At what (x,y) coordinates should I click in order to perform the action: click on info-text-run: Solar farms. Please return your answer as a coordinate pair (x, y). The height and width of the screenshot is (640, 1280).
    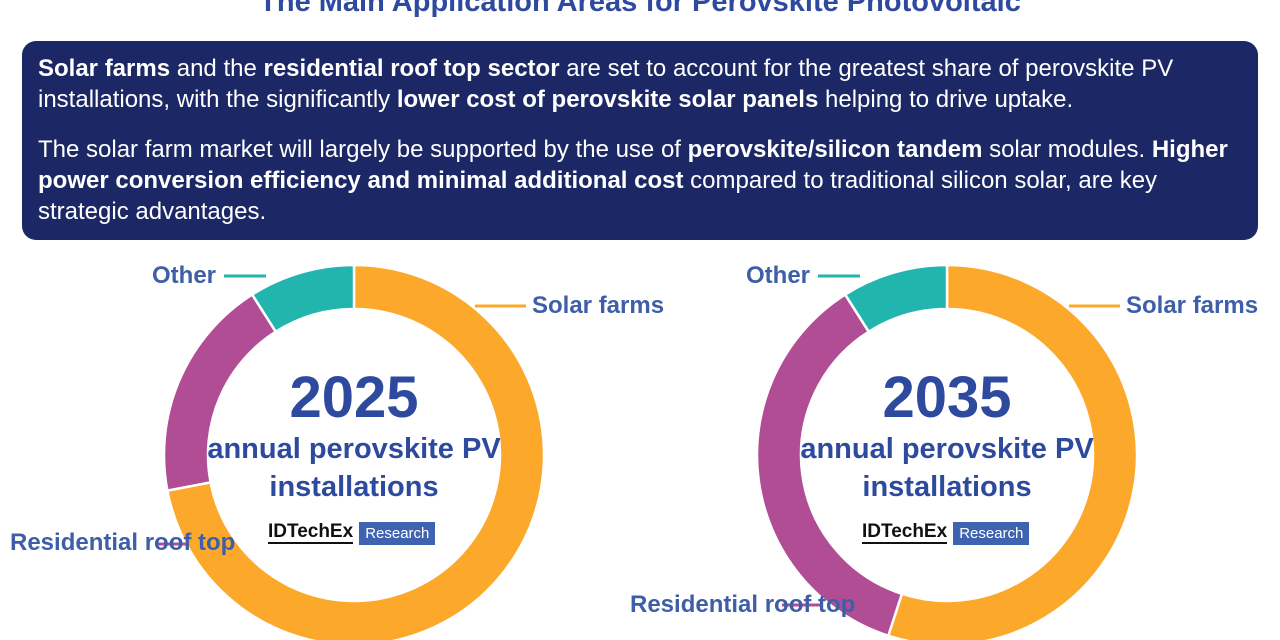
    Looking at the image, I should click on (104, 68).